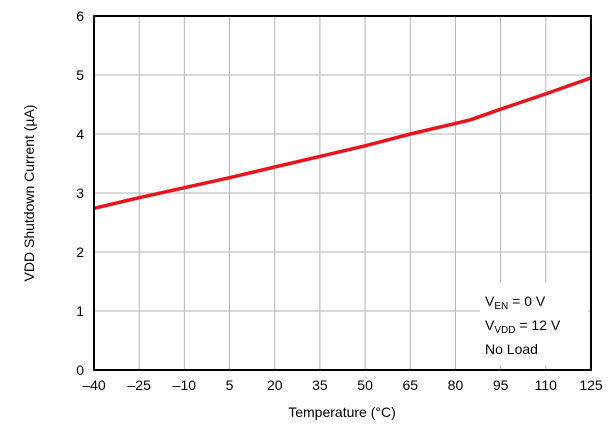  I want to click on y-axis-tick-labels: 0 1 2 3 4 5 6, so click(80, 193).